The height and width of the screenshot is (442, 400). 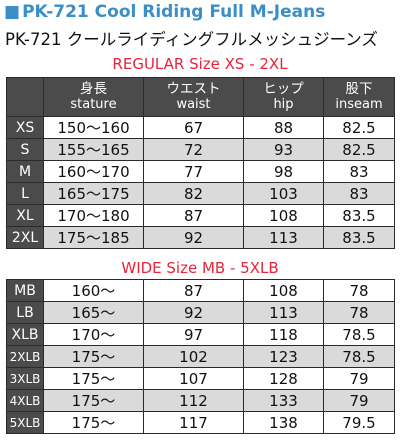 I want to click on table-row: 3XLB 175〜 107 128 79, so click(x=200, y=378).